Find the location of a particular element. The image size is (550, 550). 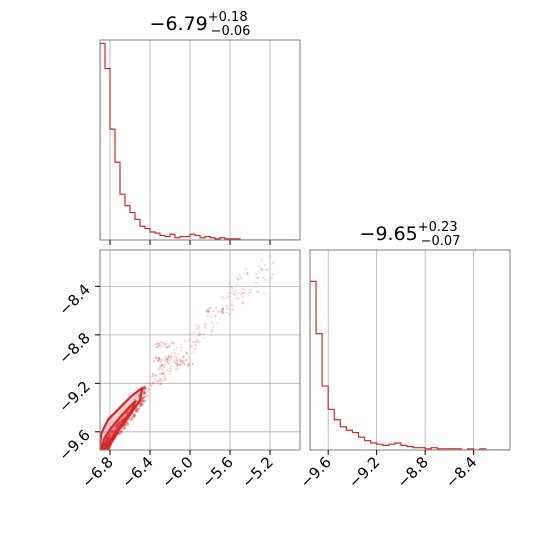

joint-density-ytick-label-2: −9.2 is located at coordinates (74, 396).